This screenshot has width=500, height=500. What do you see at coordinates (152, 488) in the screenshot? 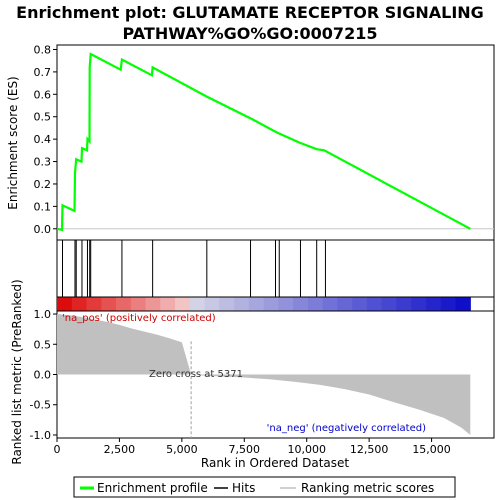
I see `legend-profile-label: Enrichment profile` at bounding box center [152, 488].